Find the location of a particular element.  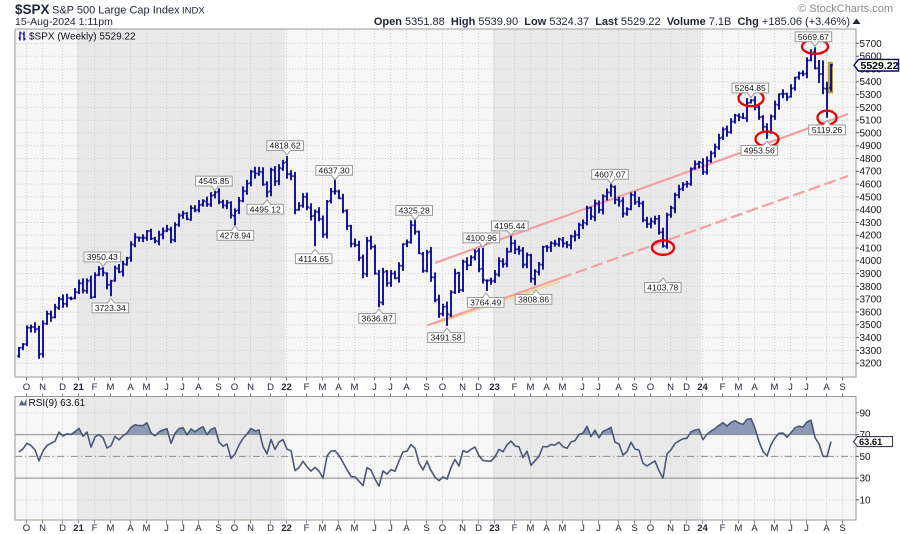

svg-text: 30 is located at coordinates (866, 479).